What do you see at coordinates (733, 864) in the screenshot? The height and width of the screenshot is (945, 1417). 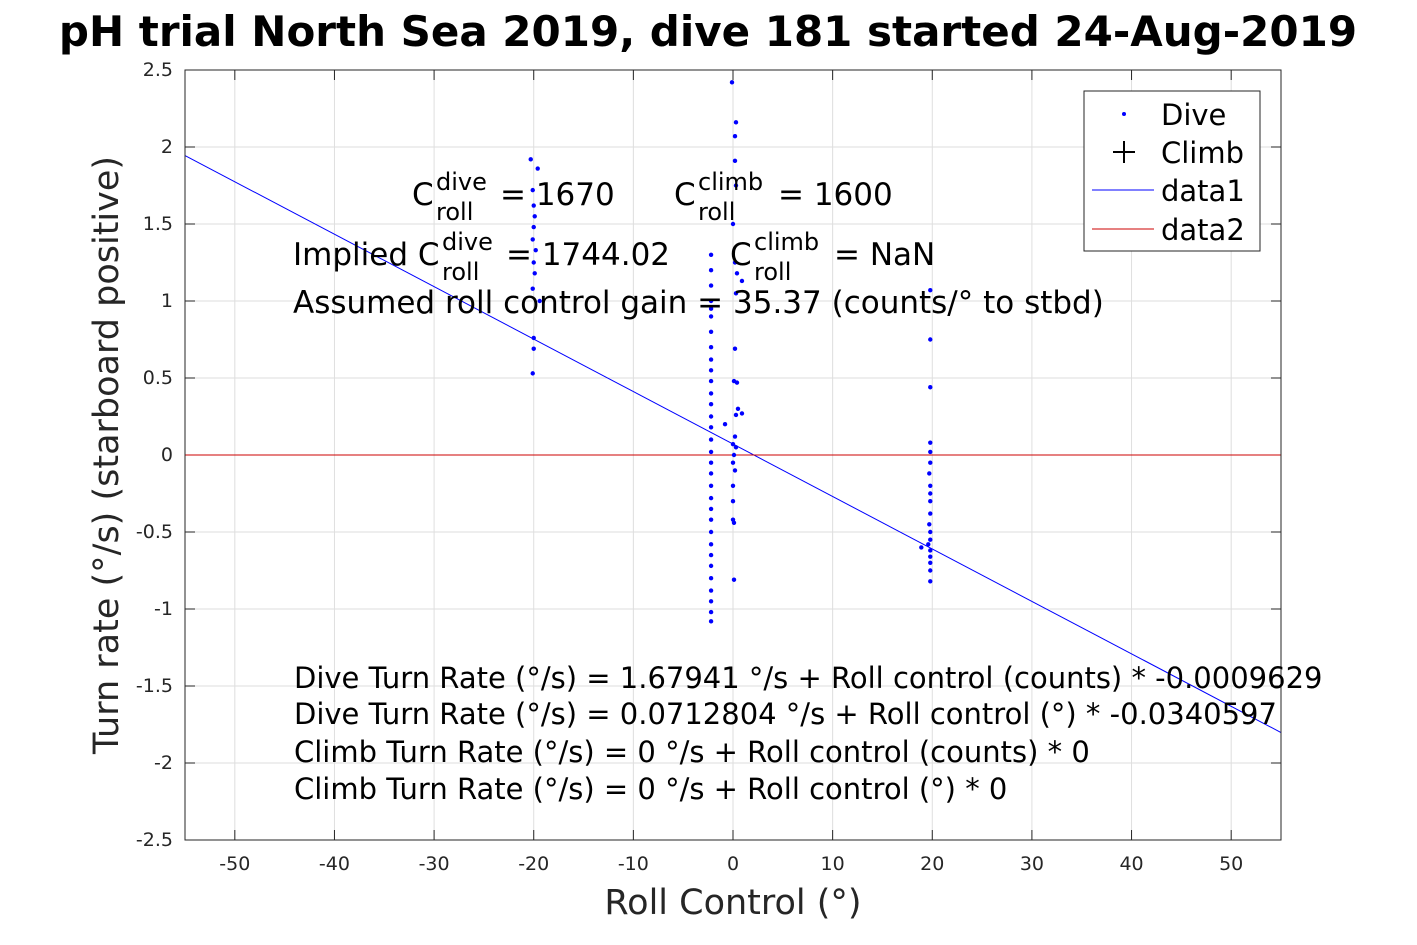 I see `x-tick-label: 0` at bounding box center [733, 864].